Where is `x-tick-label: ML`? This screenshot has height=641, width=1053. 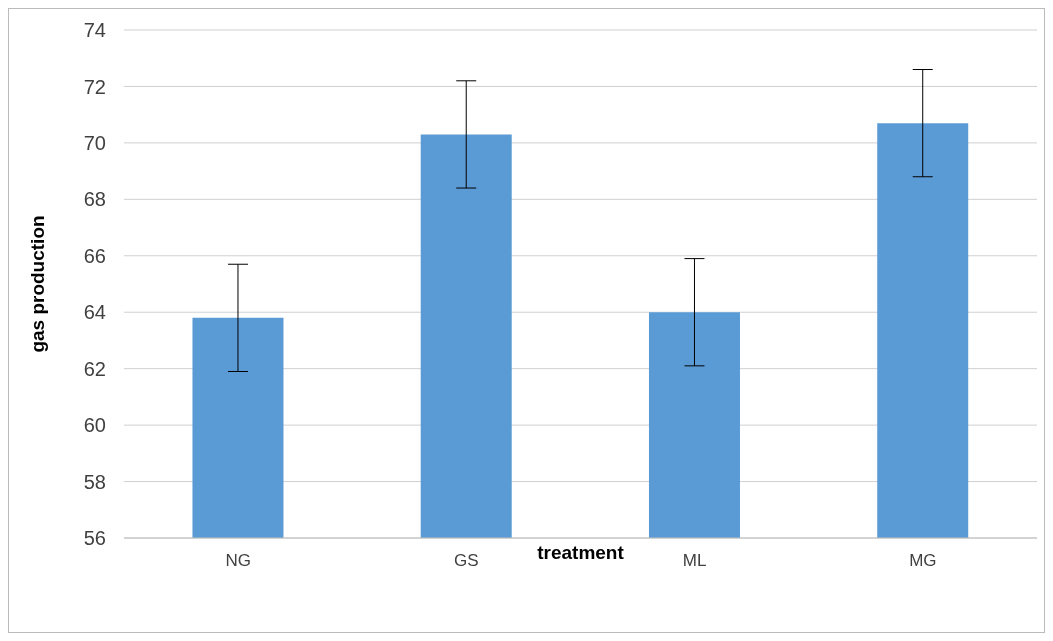
x-tick-label: ML is located at coordinates (694, 561).